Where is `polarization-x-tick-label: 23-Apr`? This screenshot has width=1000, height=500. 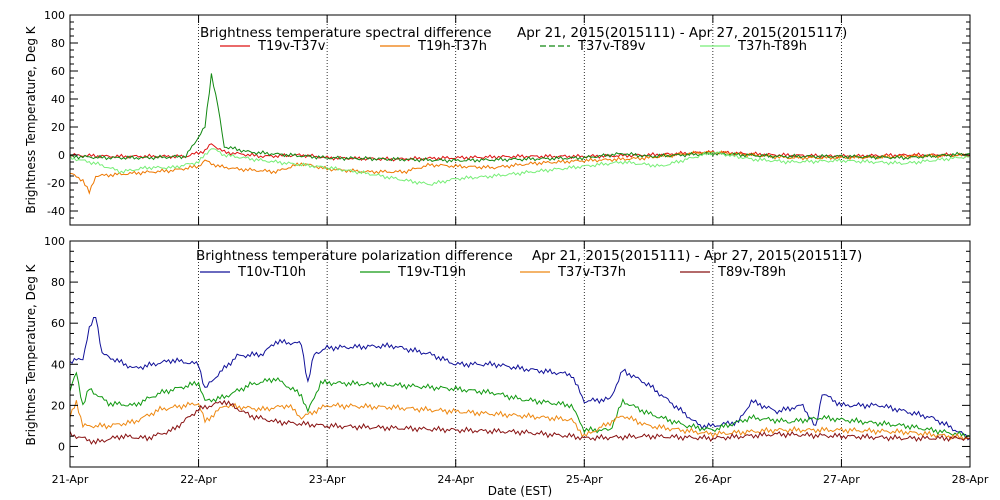
polarization-x-tick-label: 23-Apr is located at coordinates (327, 479).